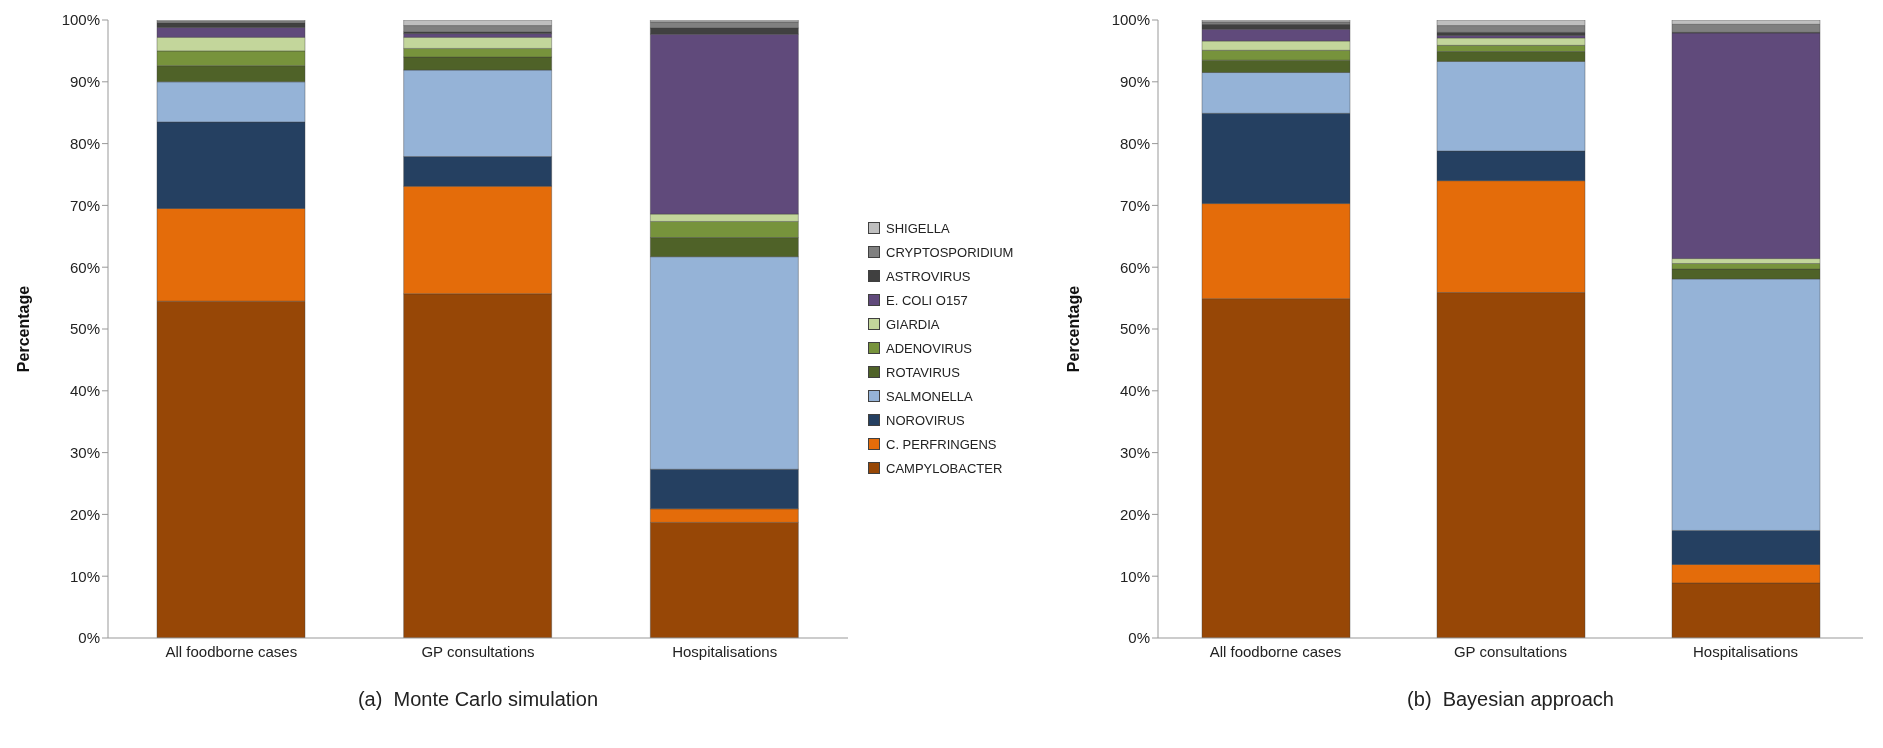 The width and height of the screenshot is (1883, 748). Describe the element at coordinates (1510, 699) in the screenshot. I see `text: (b) Bayesian approach` at that location.